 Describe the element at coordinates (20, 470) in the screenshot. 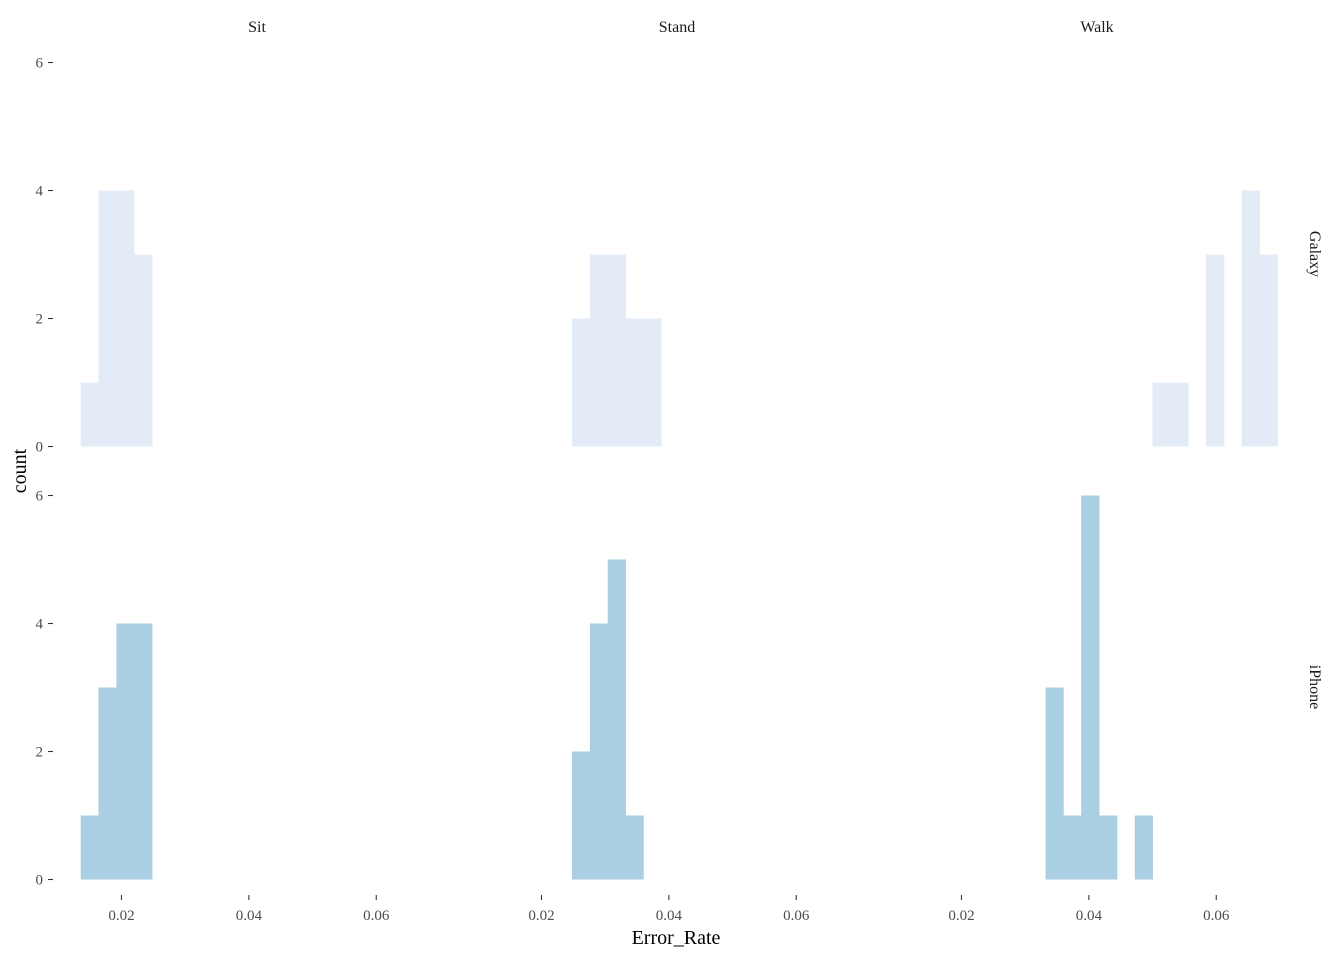

I see `y-axis-title: count` at that location.